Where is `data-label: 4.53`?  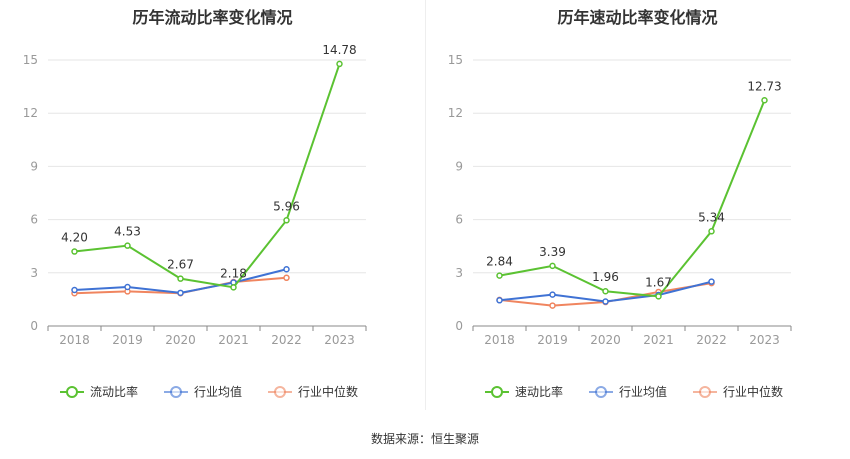
data-label: 4.53 is located at coordinates (127, 232).